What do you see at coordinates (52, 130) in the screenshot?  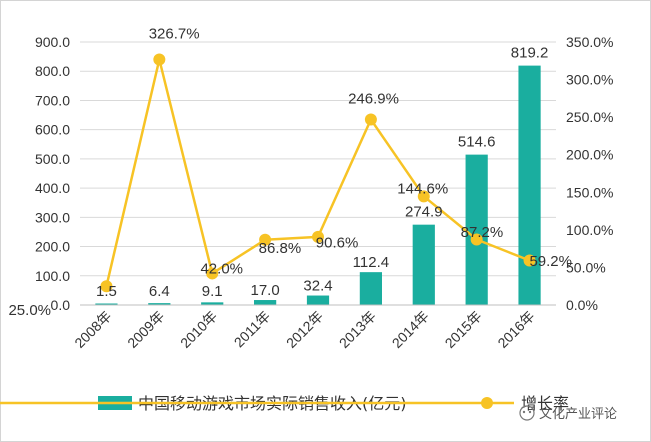 I see `y-left-tick-label: 600.0` at bounding box center [52, 130].